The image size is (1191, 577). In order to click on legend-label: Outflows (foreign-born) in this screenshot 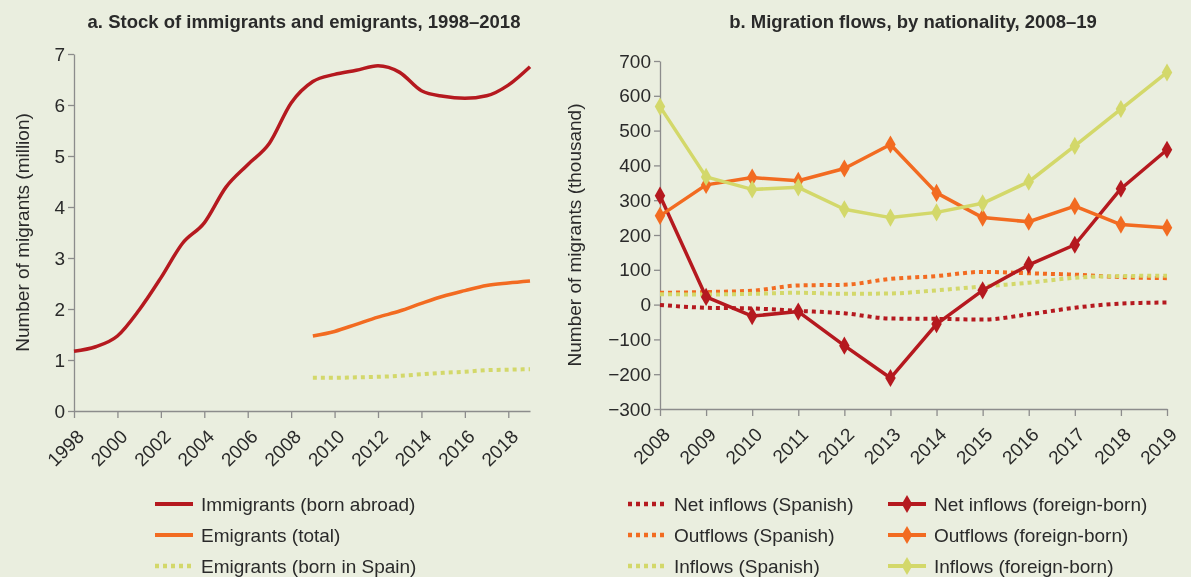, I will do `click(1031, 535)`.